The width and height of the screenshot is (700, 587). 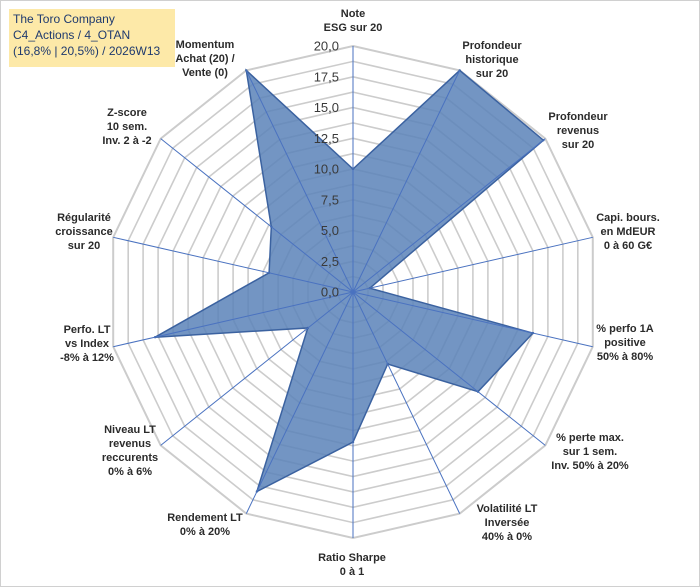 I want to click on axis-label-2: Profondeur revenus sur 20, so click(x=578, y=131).